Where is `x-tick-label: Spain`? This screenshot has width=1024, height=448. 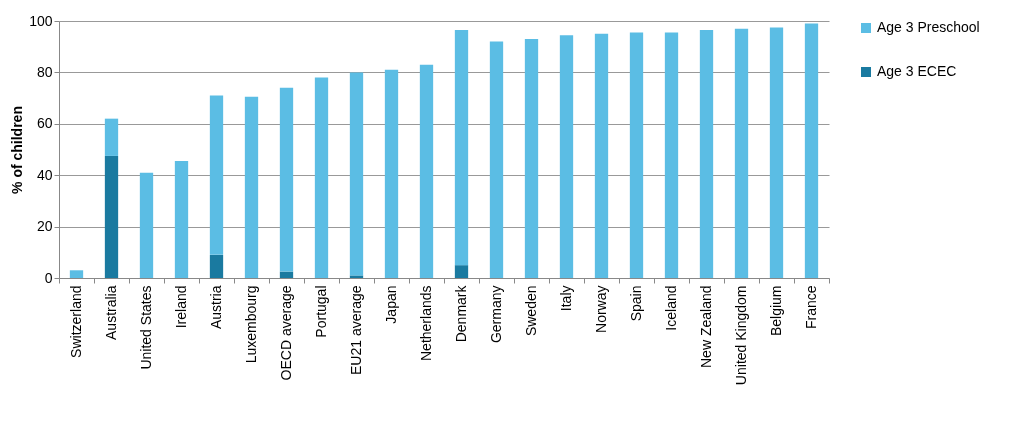 x-tick-label: Spain is located at coordinates (636, 303).